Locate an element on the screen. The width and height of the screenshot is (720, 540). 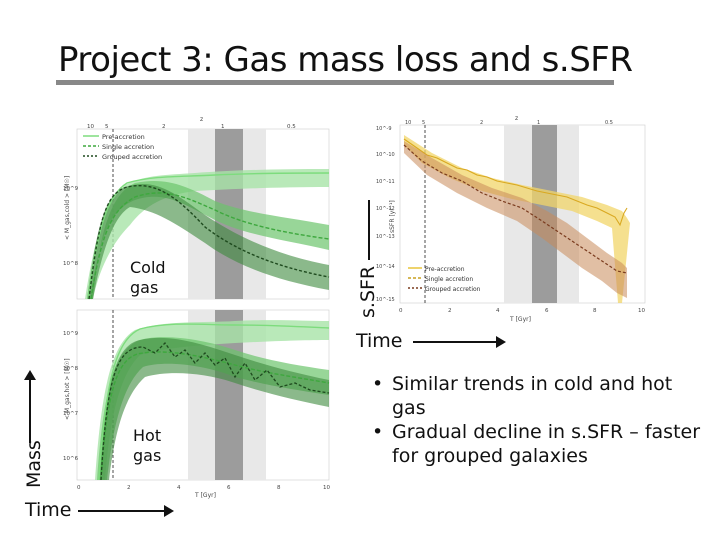
svg-text: 10^-14 is located at coordinates (385, 267).